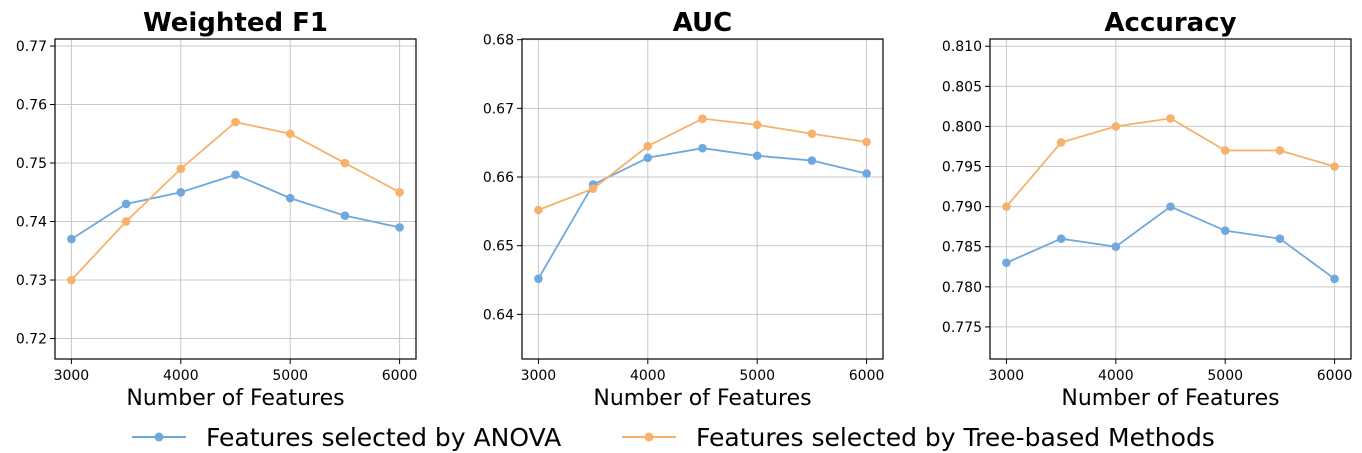 This screenshot has height=453, width=1362. I want to click on legend-marker-anova, so click(159, 437).